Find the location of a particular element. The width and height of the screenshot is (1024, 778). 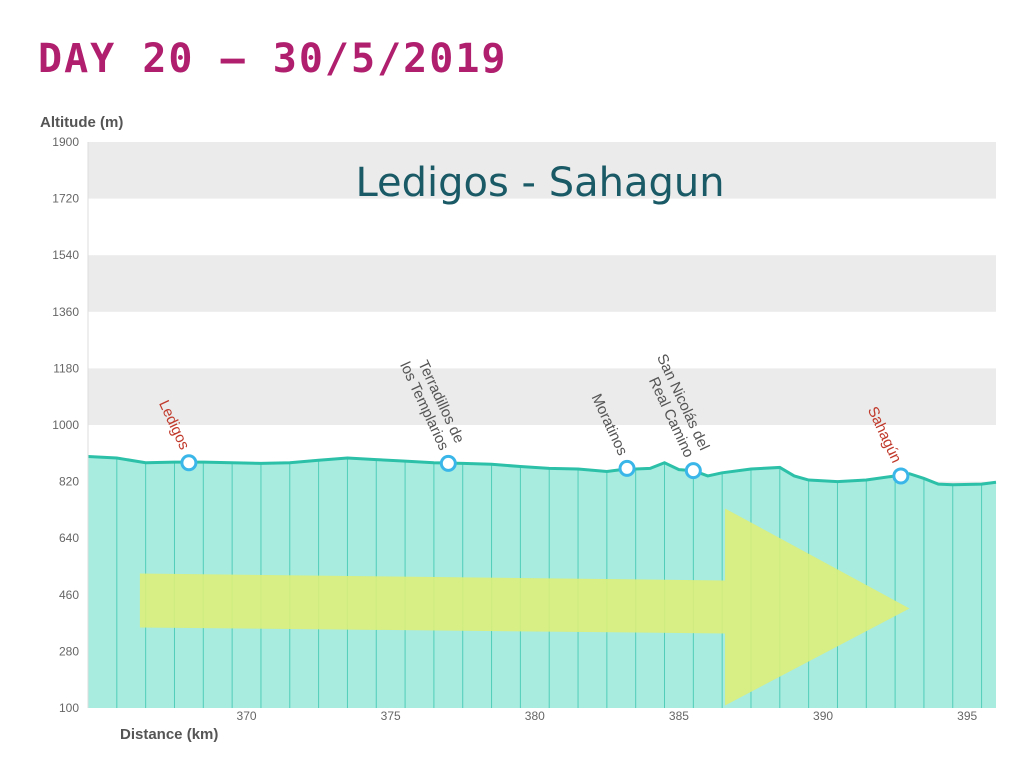

y-tick-label: 1360 is located at coordinates (65, 312).